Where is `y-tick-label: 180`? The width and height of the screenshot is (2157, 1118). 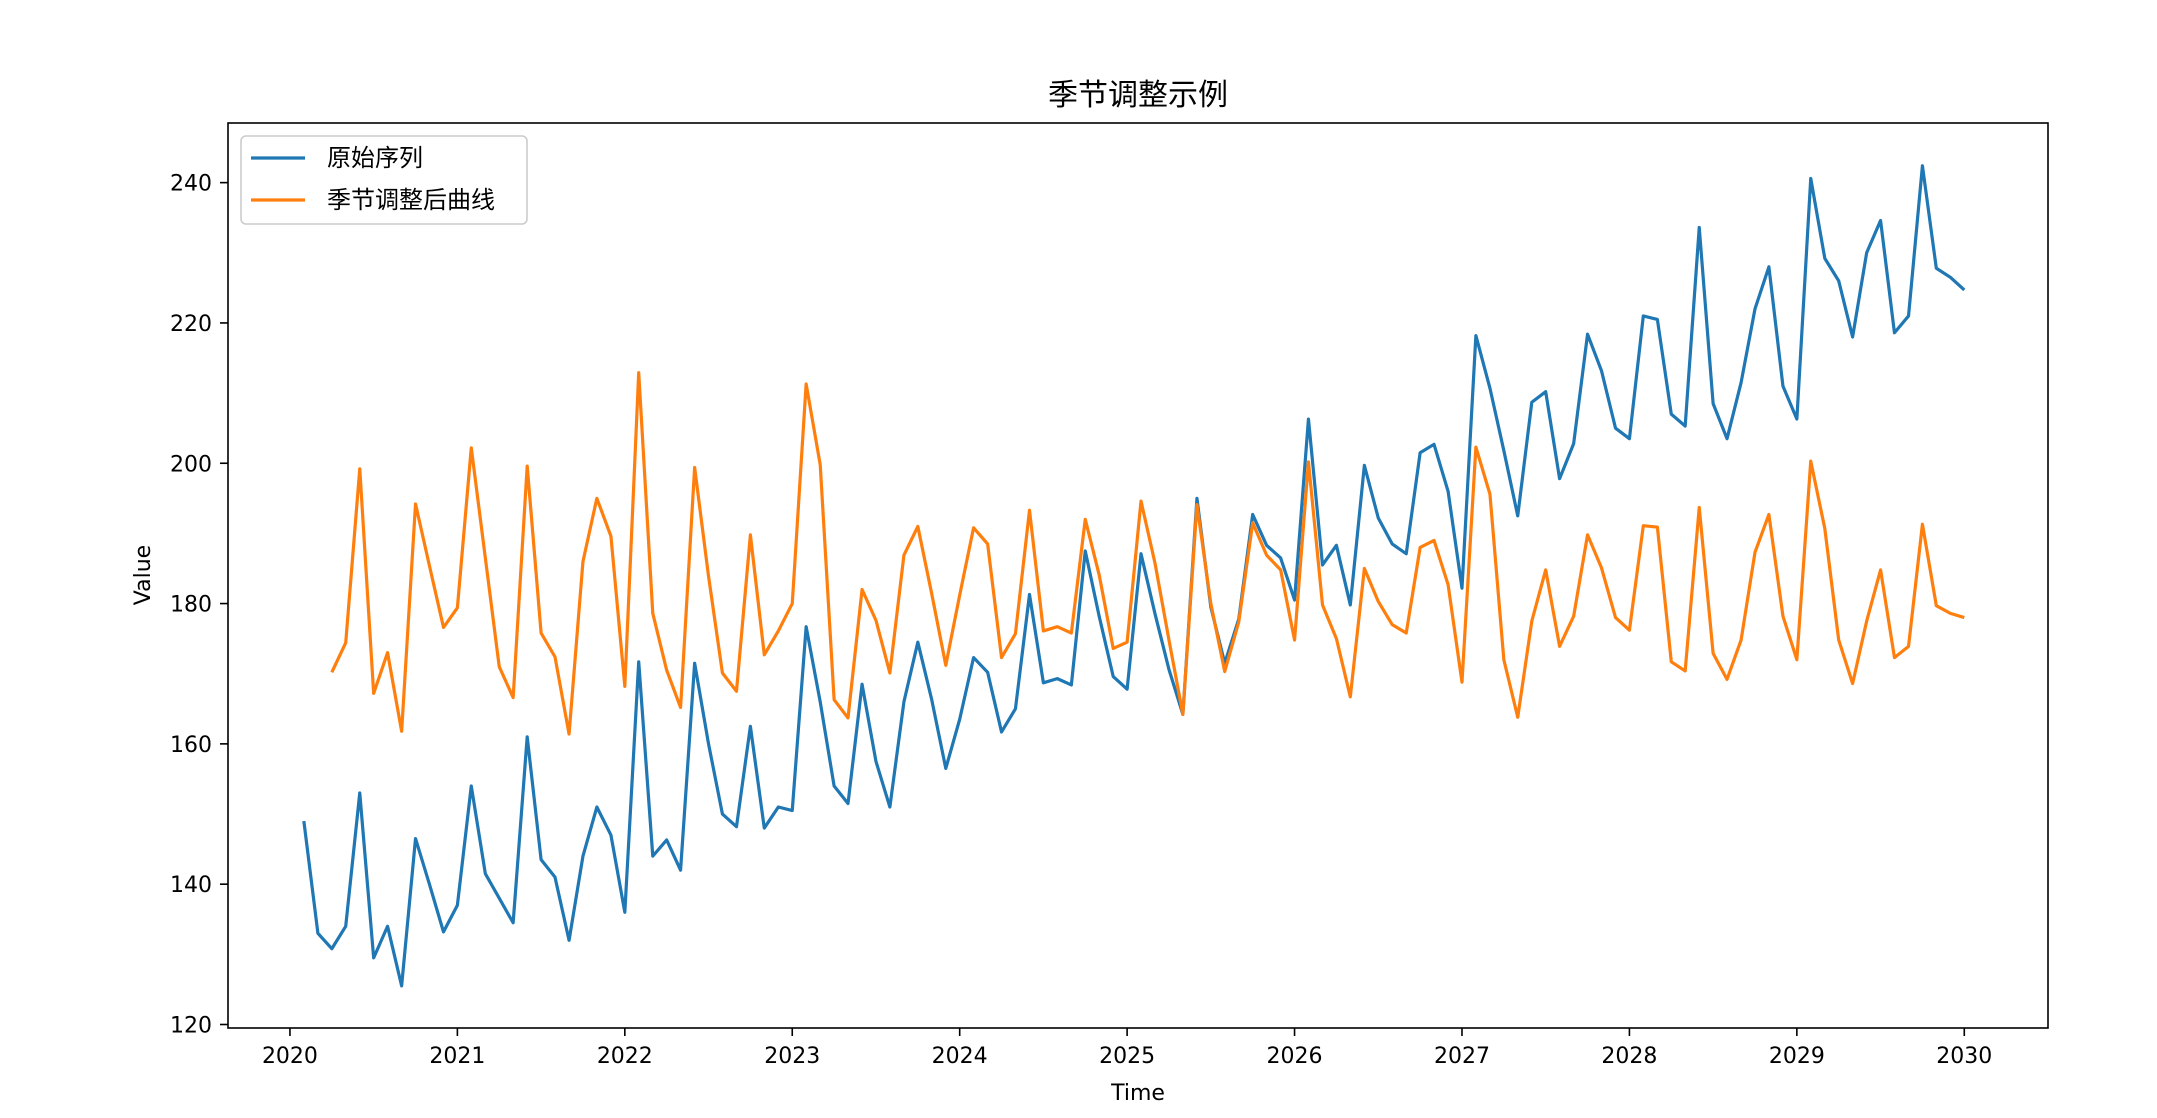
y-tick-label: 180 is located at coordinates (191, 605).